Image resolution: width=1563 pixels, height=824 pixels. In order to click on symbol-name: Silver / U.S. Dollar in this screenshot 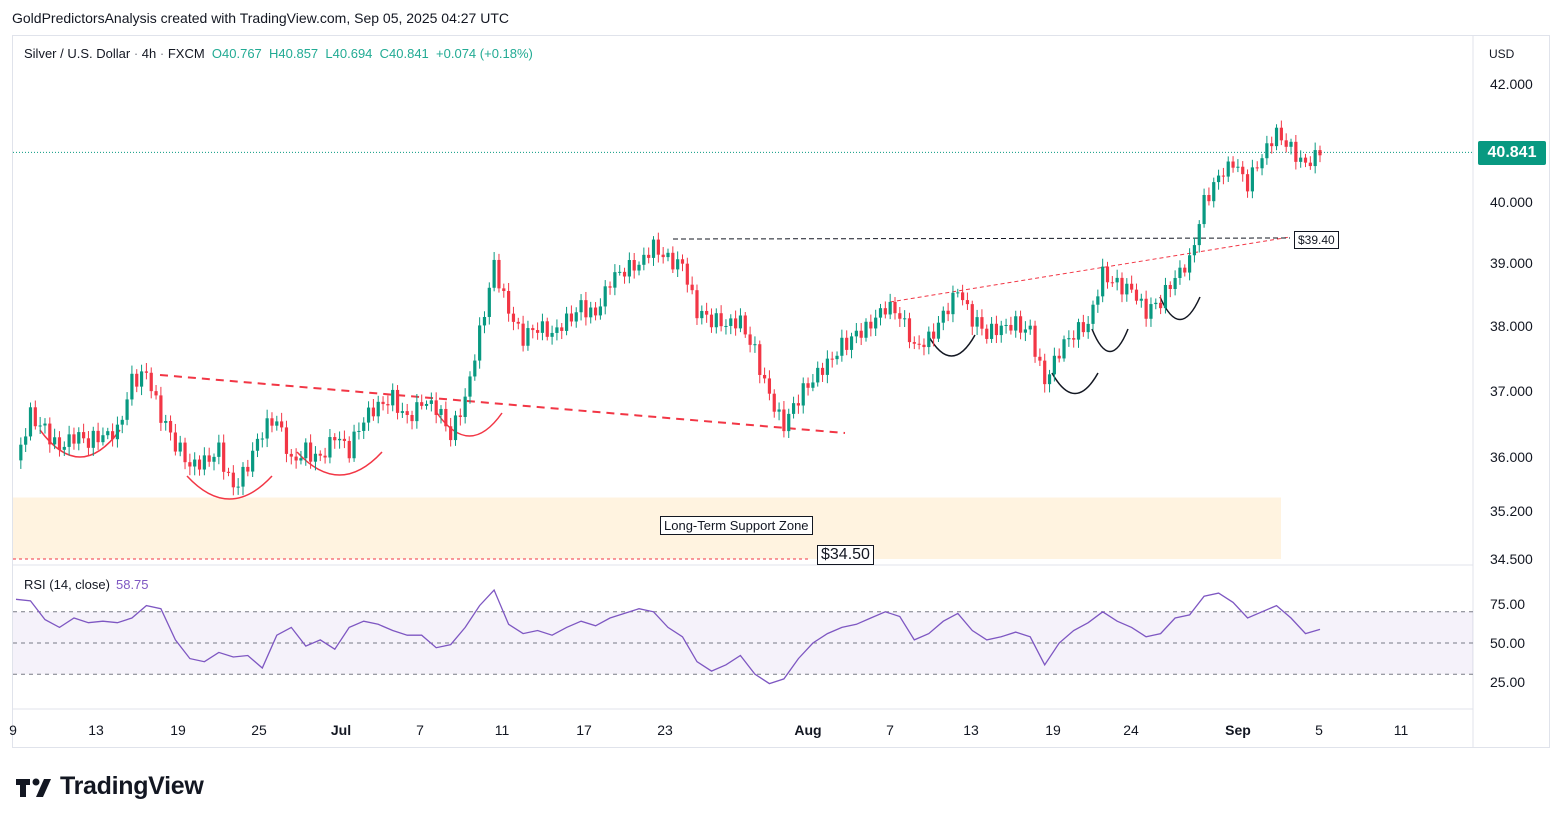, I will do `click(77, 53)`.